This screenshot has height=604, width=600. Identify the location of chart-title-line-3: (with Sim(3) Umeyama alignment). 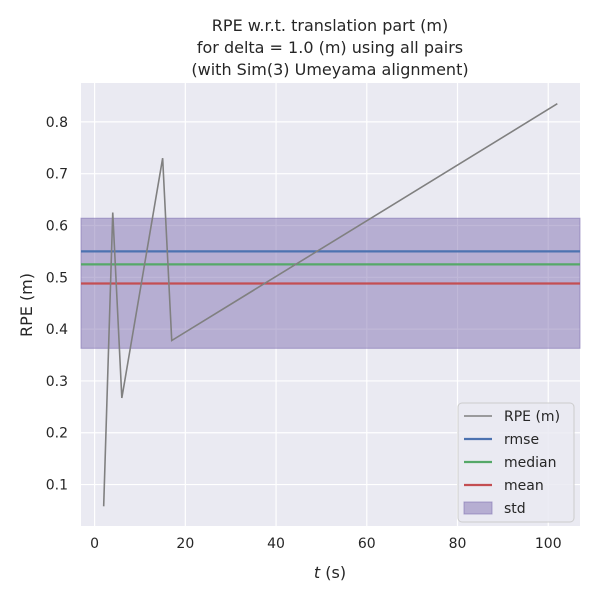
(329, 69).